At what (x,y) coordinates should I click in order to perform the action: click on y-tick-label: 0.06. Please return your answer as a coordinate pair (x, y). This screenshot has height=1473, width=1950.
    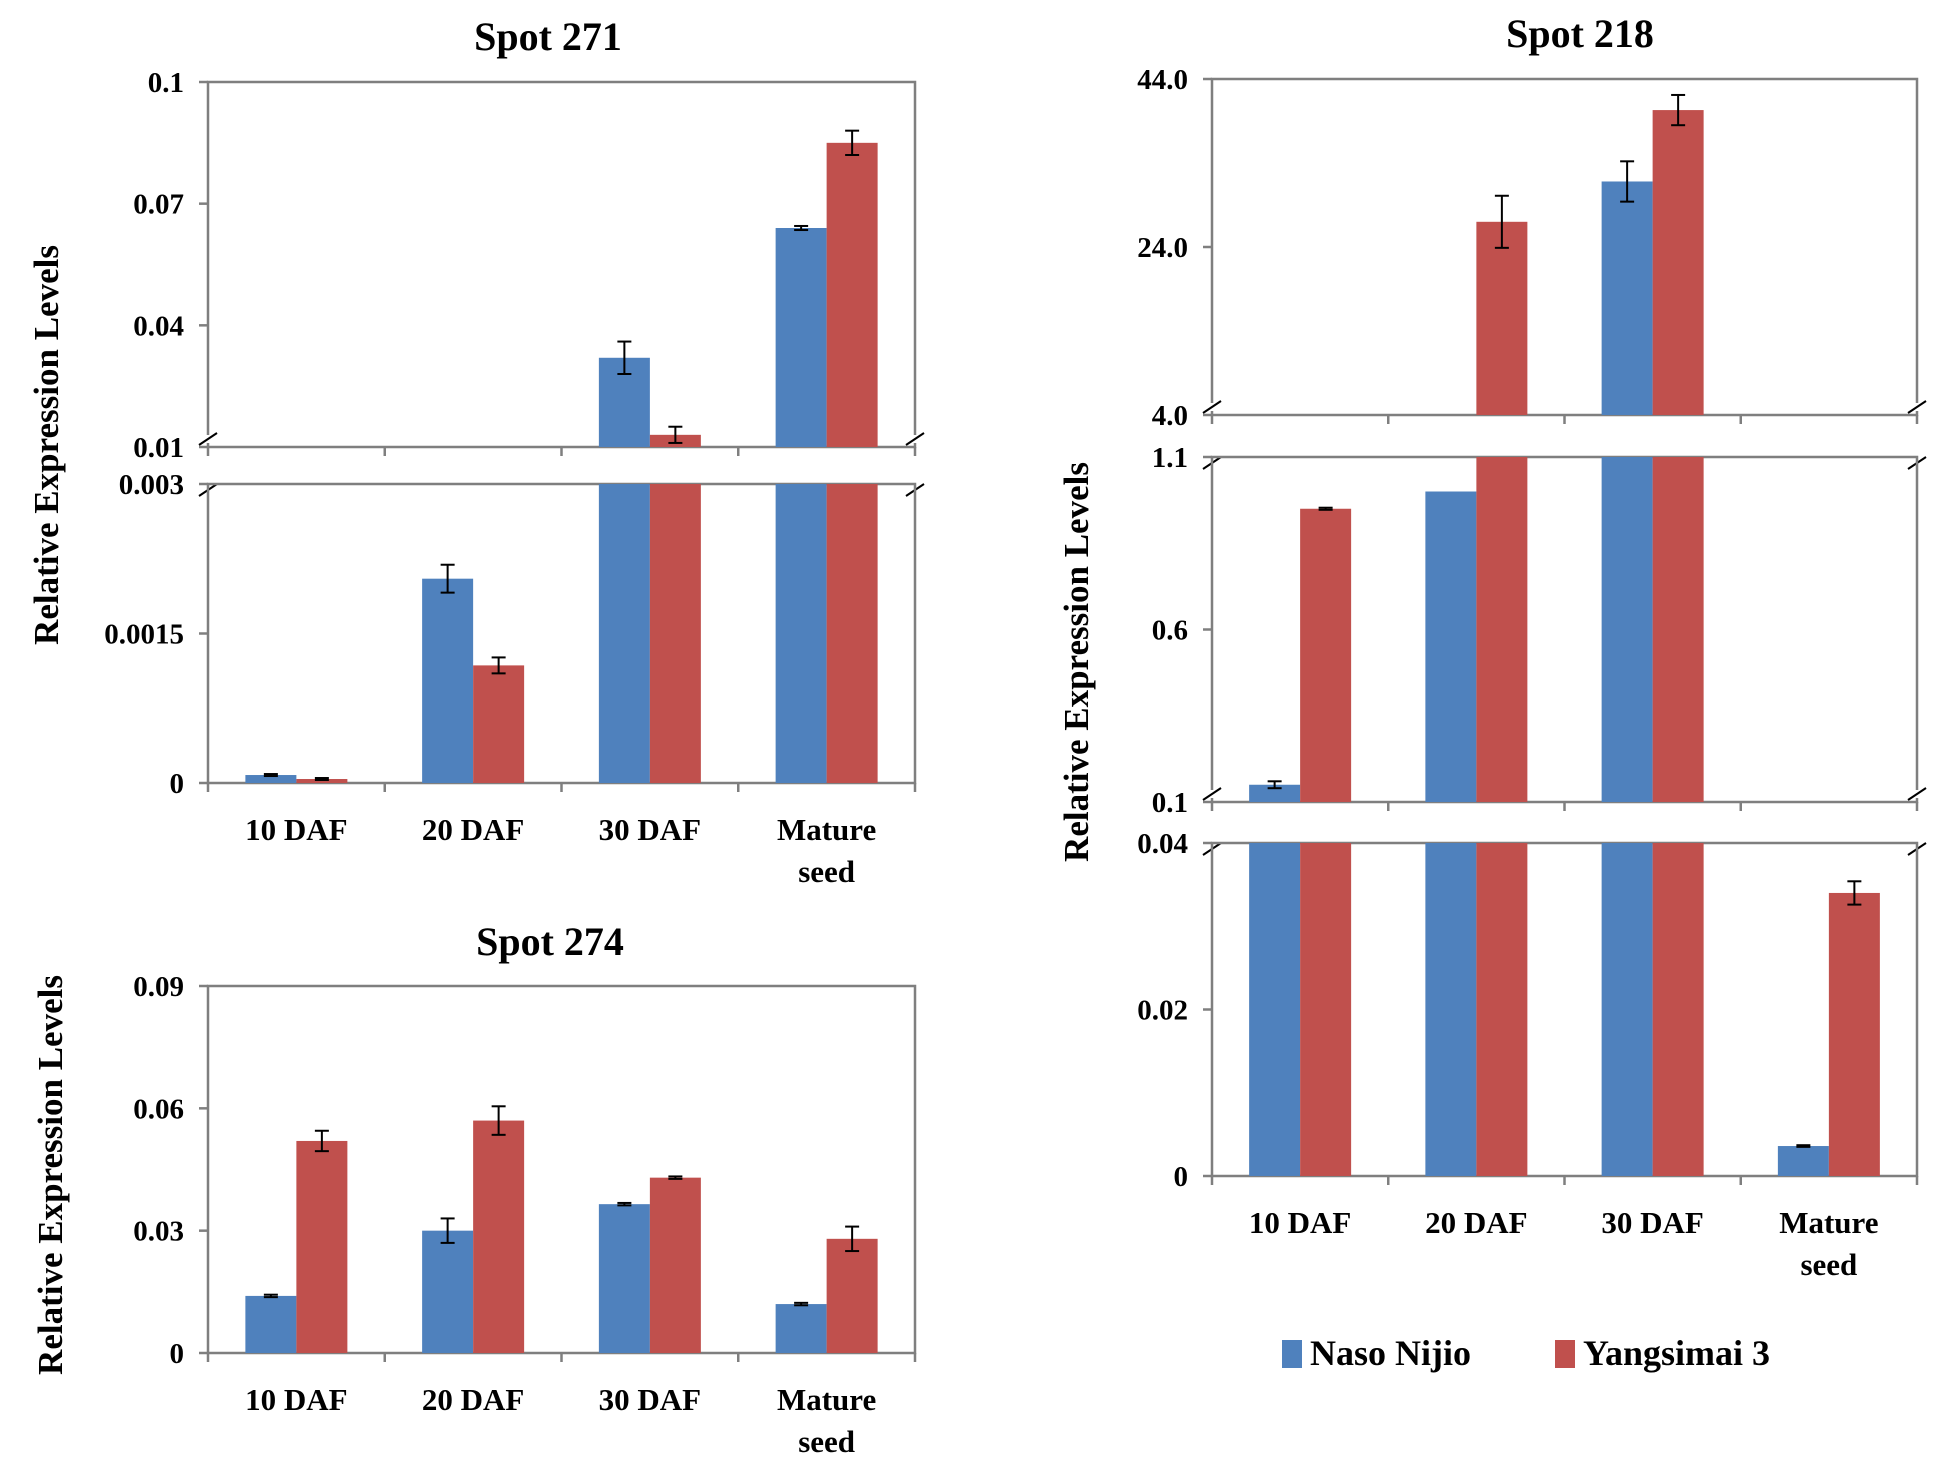
    Looking at the image, I should click on (158, 1109).